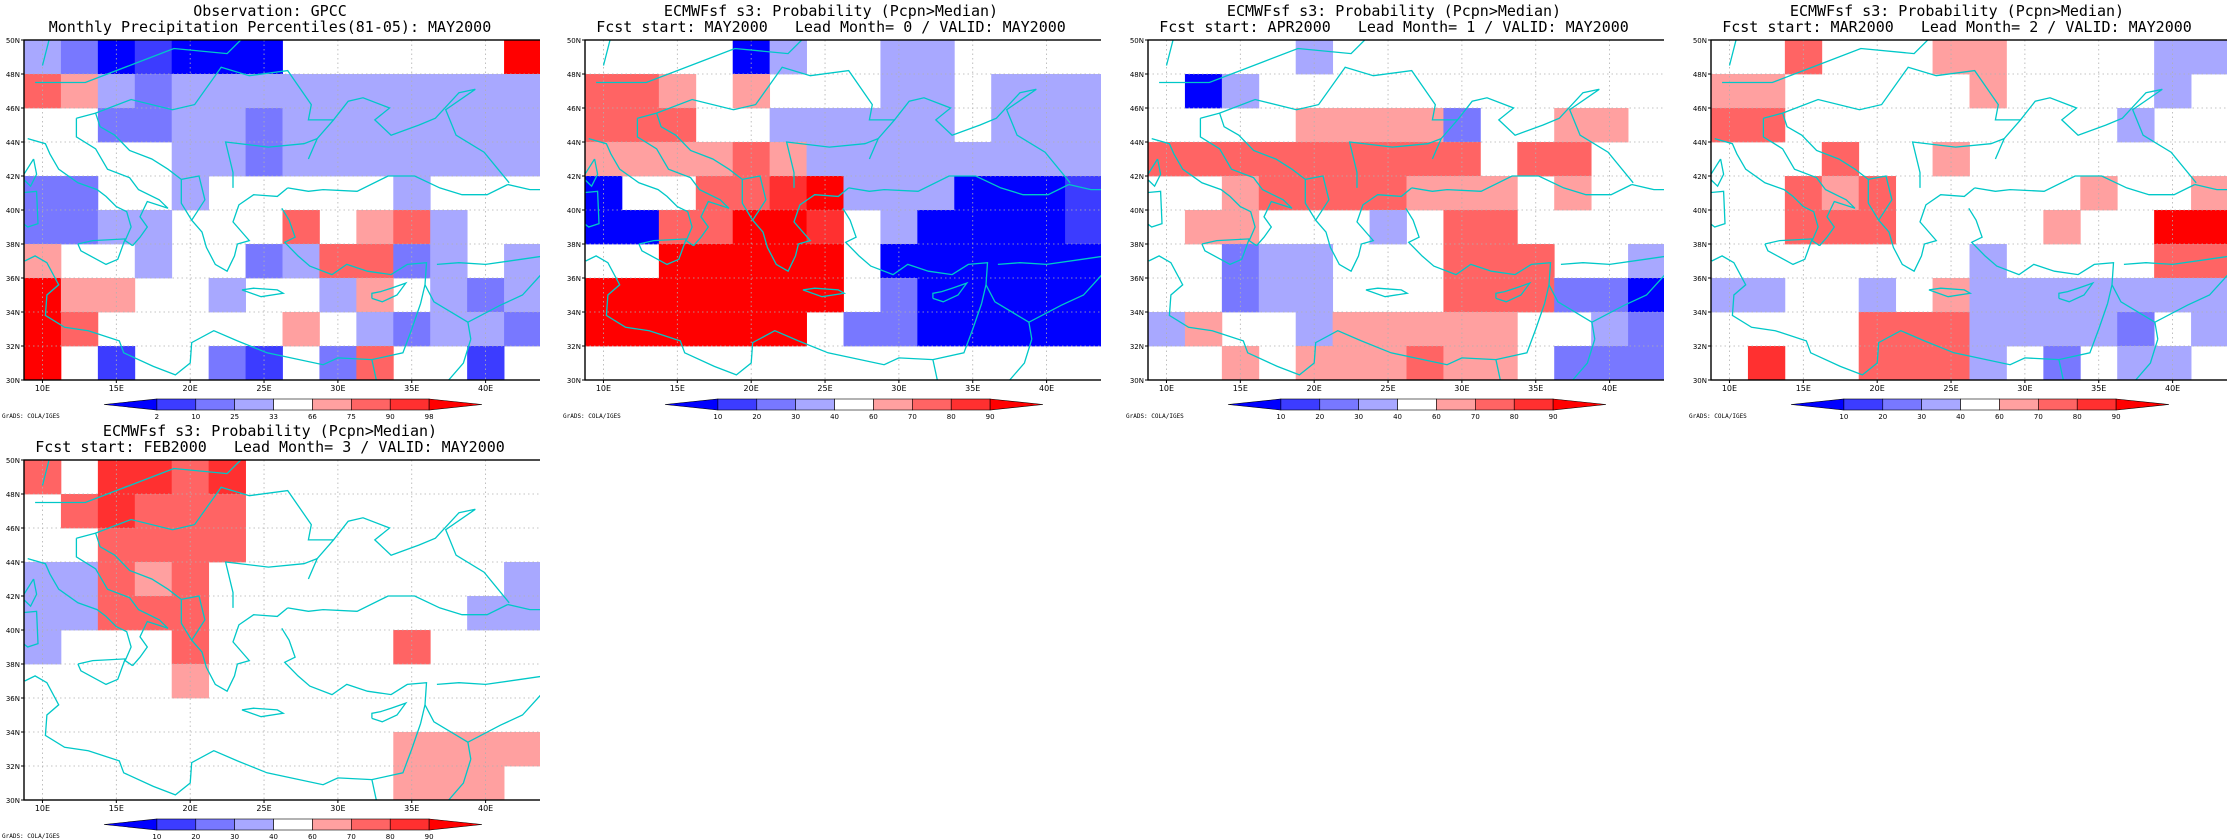 This screenshot has width=2240, height=840. What do you see at coordinates (1700, 177) in the screenshot?
I see `lat-tick-label: 42N` at bounding box center [1700, 177].